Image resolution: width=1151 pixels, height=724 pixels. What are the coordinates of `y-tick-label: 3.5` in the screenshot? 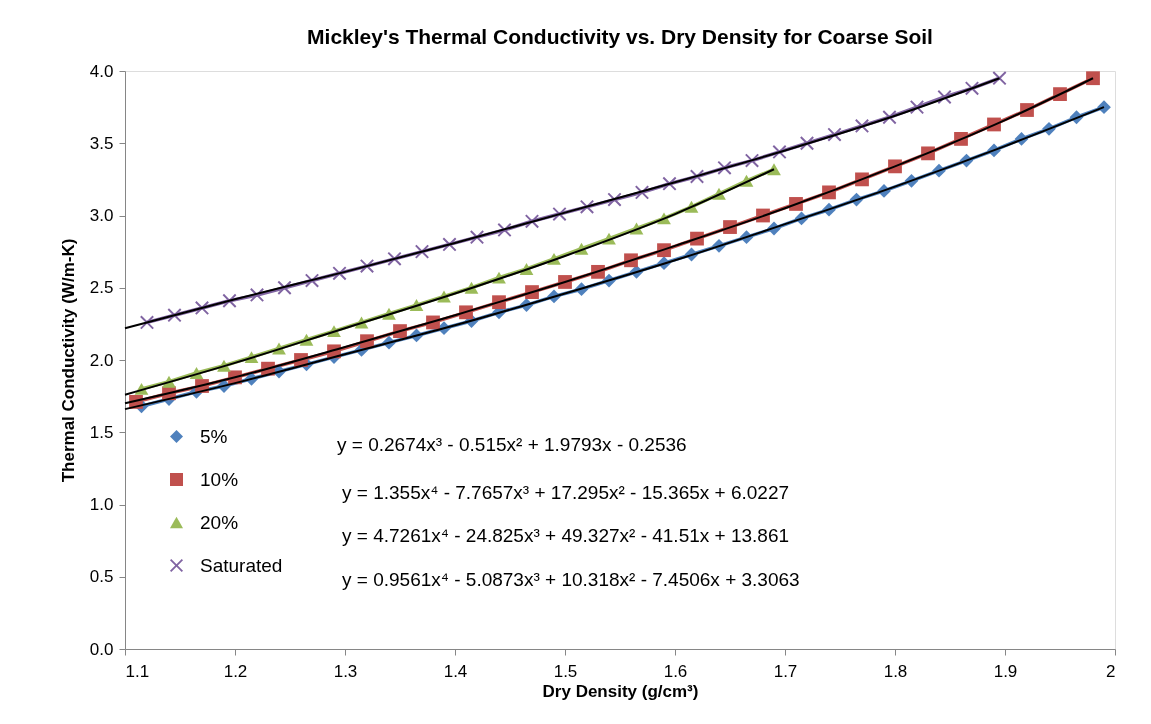 It's located at (101, 143).